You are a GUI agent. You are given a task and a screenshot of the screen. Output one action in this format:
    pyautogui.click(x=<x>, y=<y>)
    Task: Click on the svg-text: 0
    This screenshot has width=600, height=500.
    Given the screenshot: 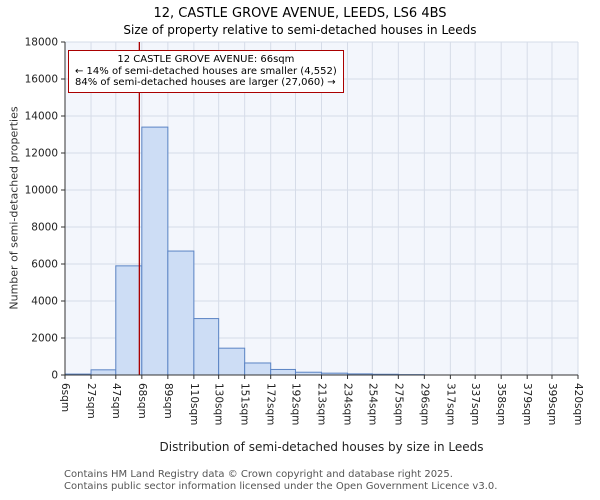 What is the action you would take?
    pyautogui.click(x=54, y=376)
    